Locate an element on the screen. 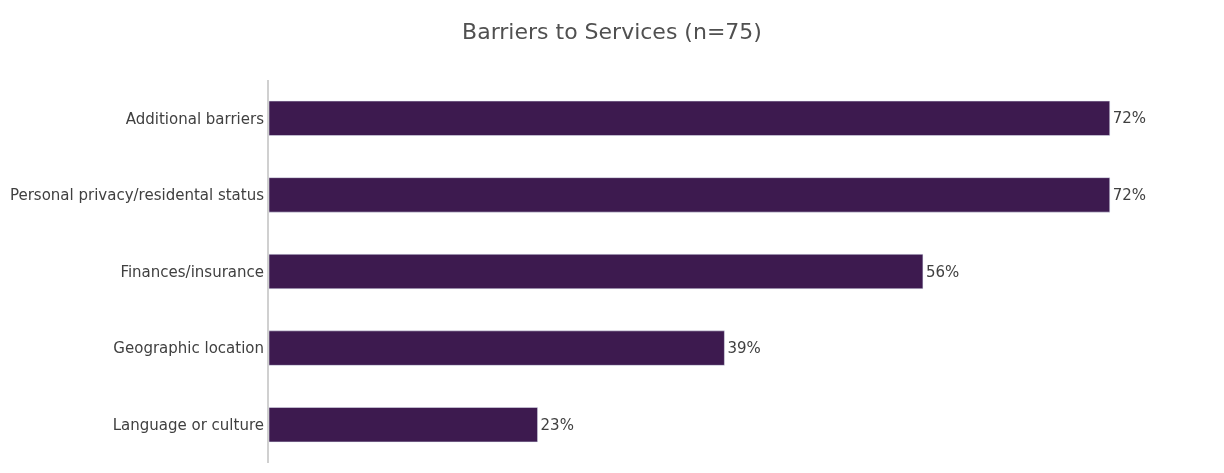 This screenshot has height=473, width=1224. y-tick-label: Additional barriers is located at coordinates (195, 118).